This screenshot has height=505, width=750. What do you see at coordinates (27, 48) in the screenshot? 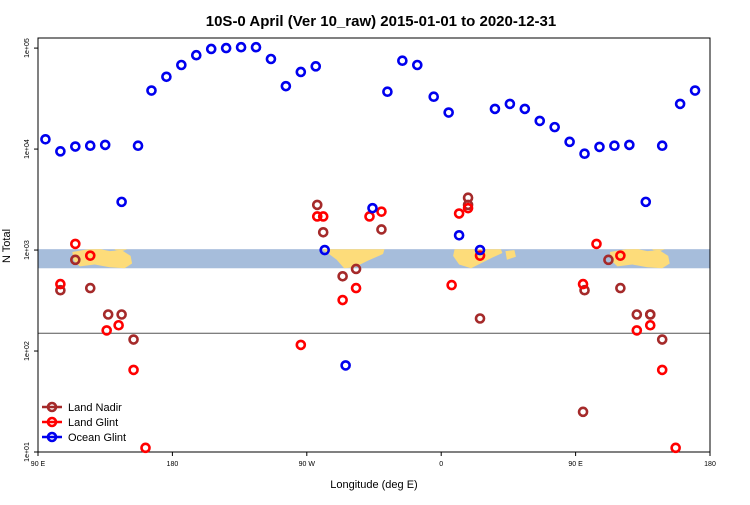
I see `y-tick-label: 1e+05` at bounding box center [27, 48].